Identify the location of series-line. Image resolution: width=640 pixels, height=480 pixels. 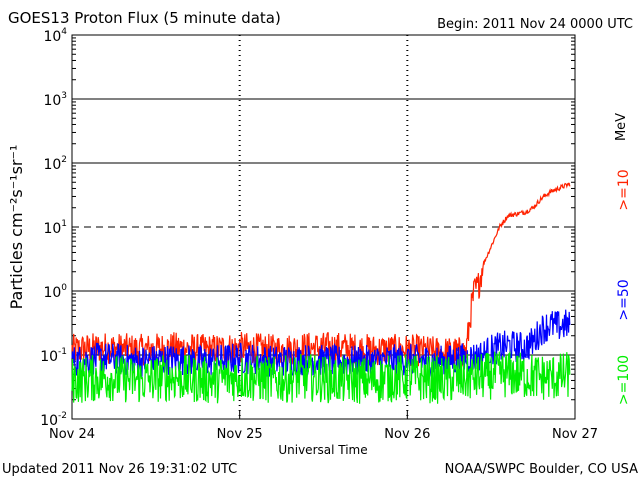
(321, 377).